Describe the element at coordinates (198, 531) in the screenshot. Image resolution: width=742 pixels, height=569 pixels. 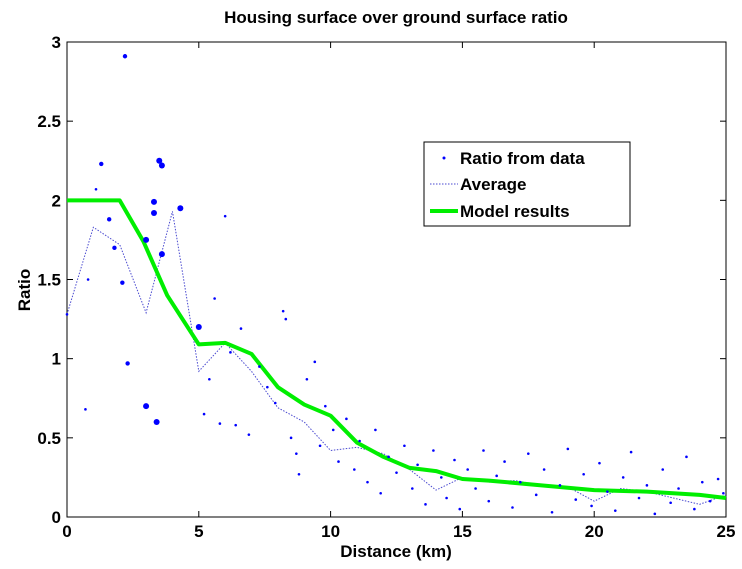
I see `x-tick-label: 5` at that location.